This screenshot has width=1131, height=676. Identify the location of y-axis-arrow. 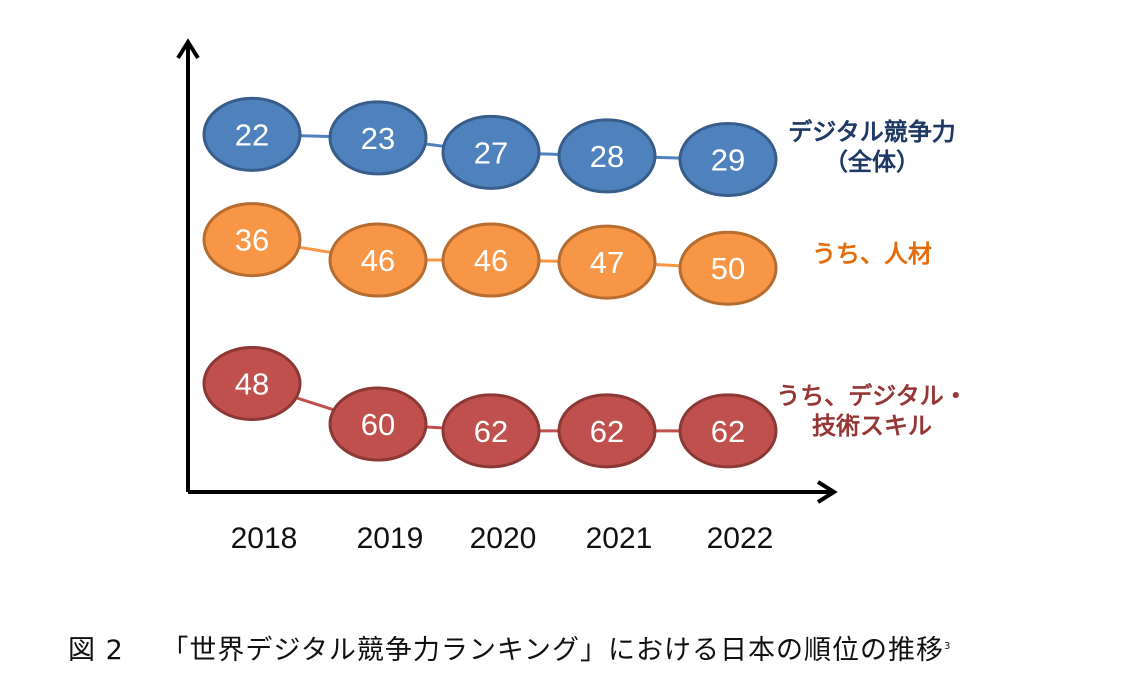
(188, 49).